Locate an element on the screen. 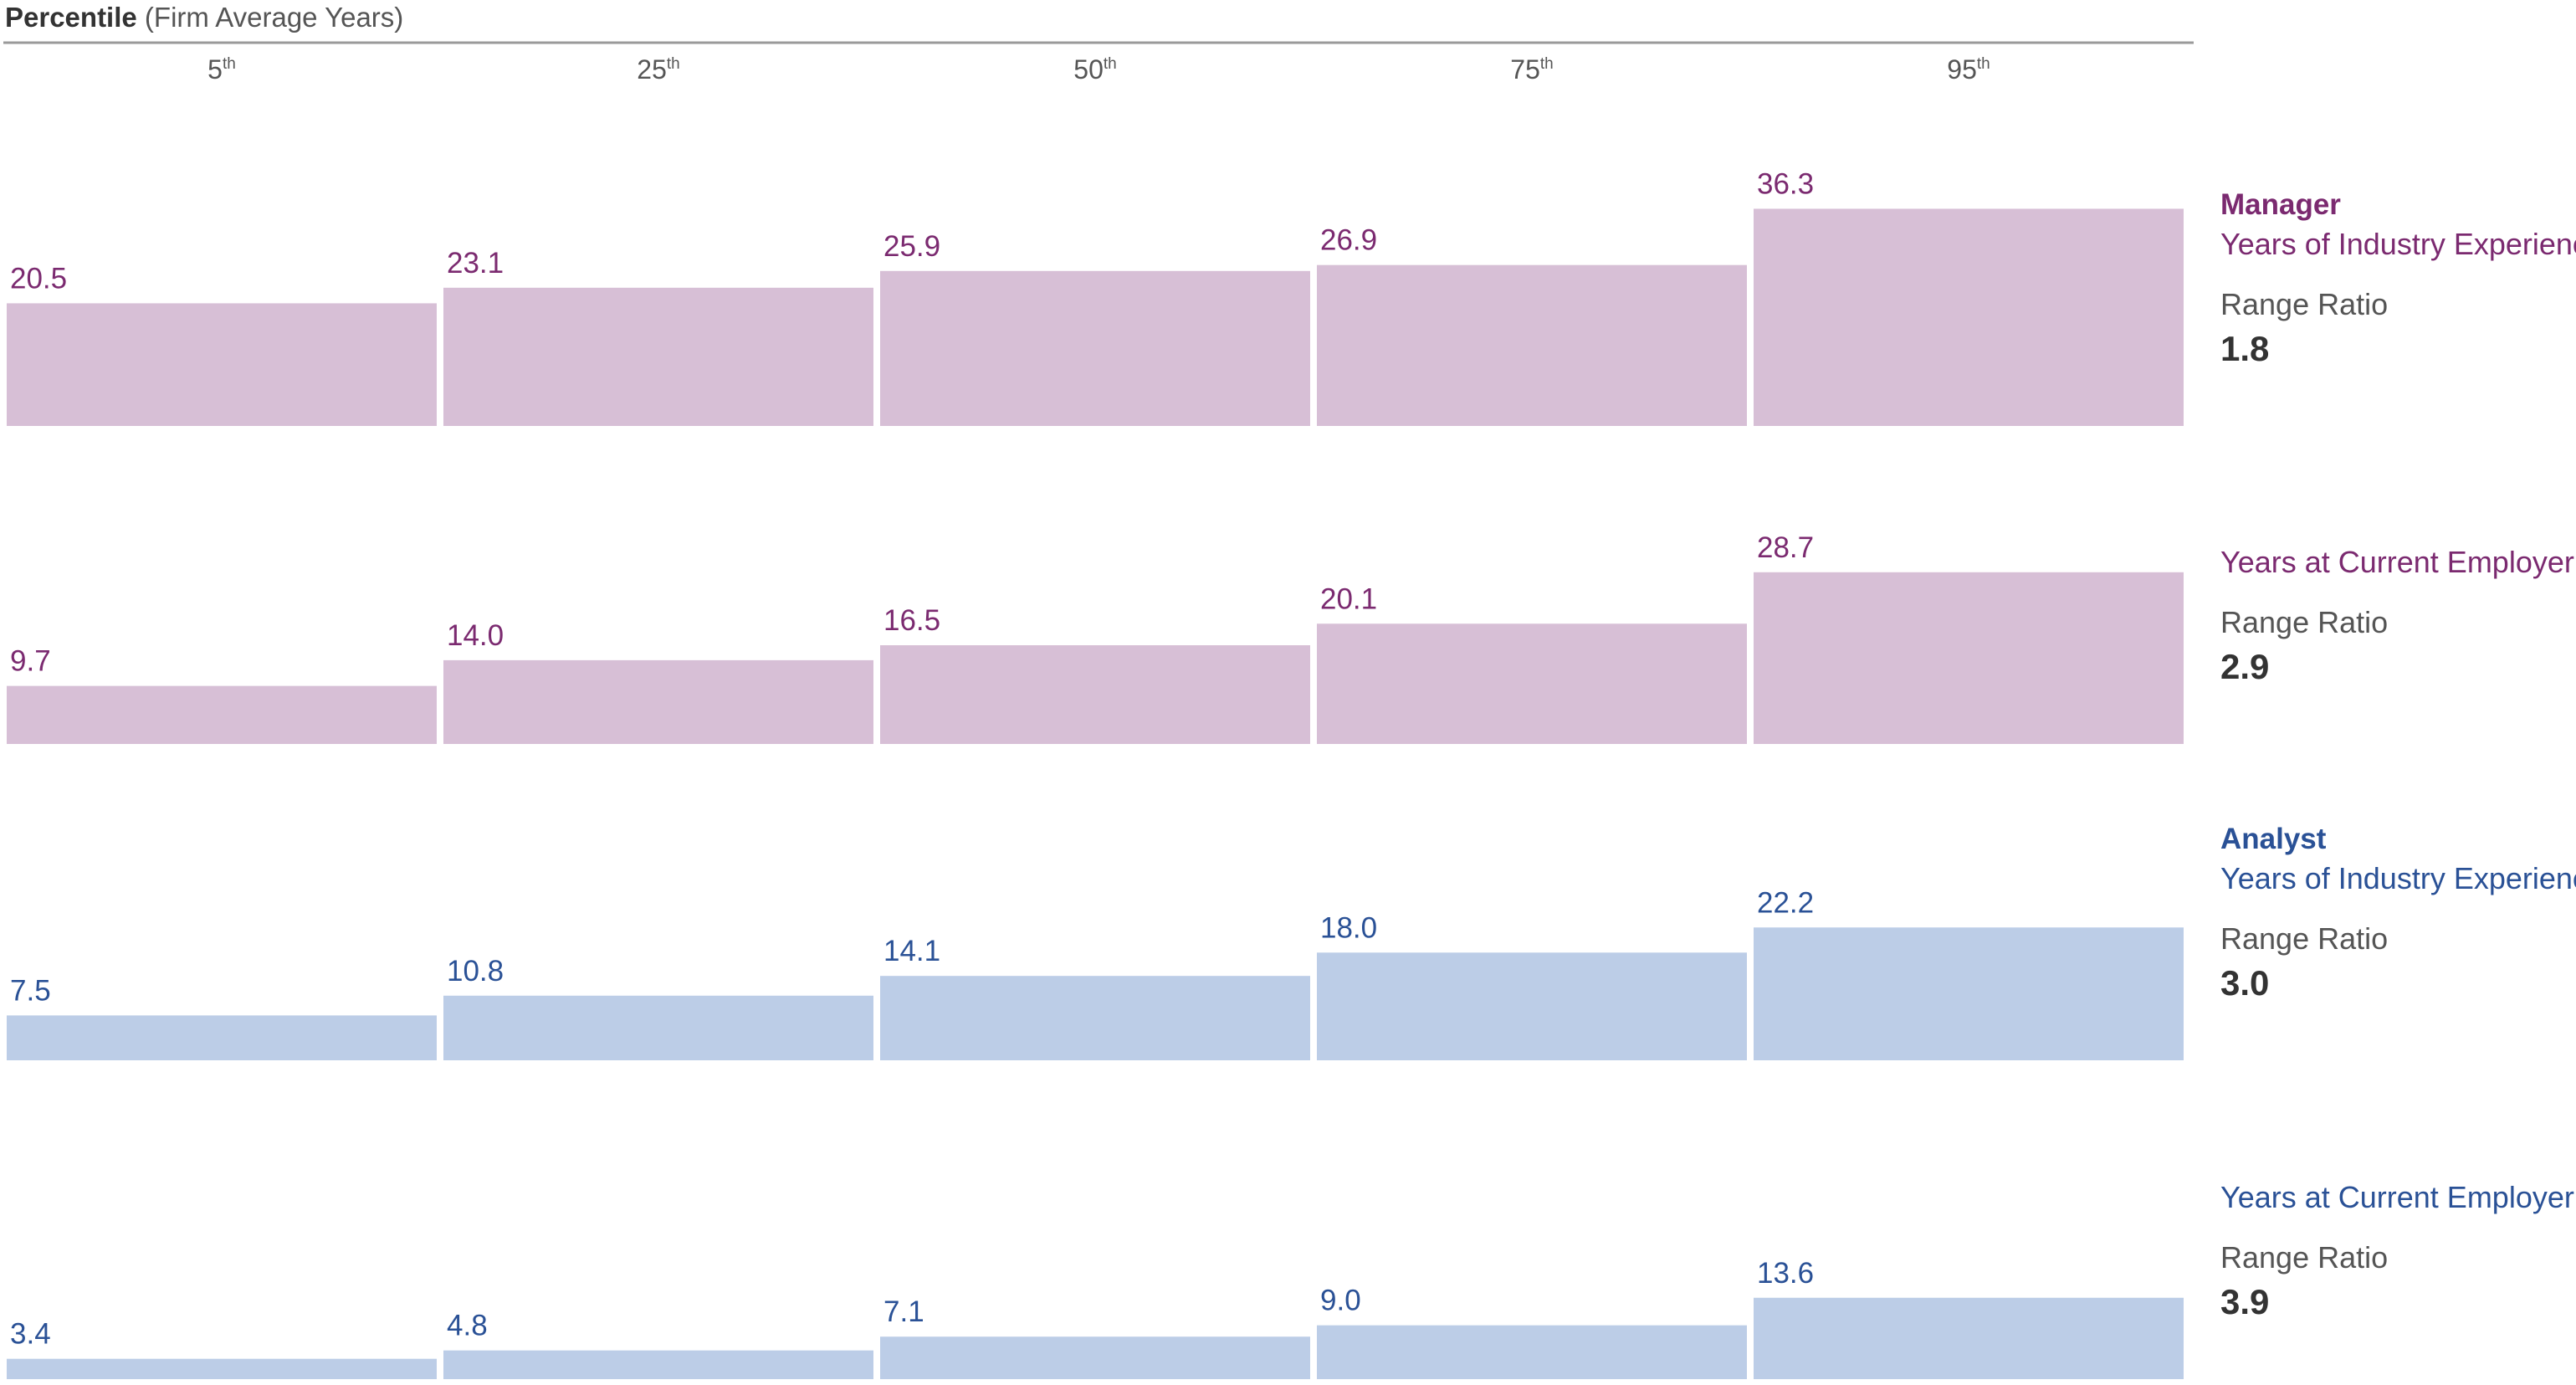  bar-value-label: 26.9 is located at coordinates (1349, 240).